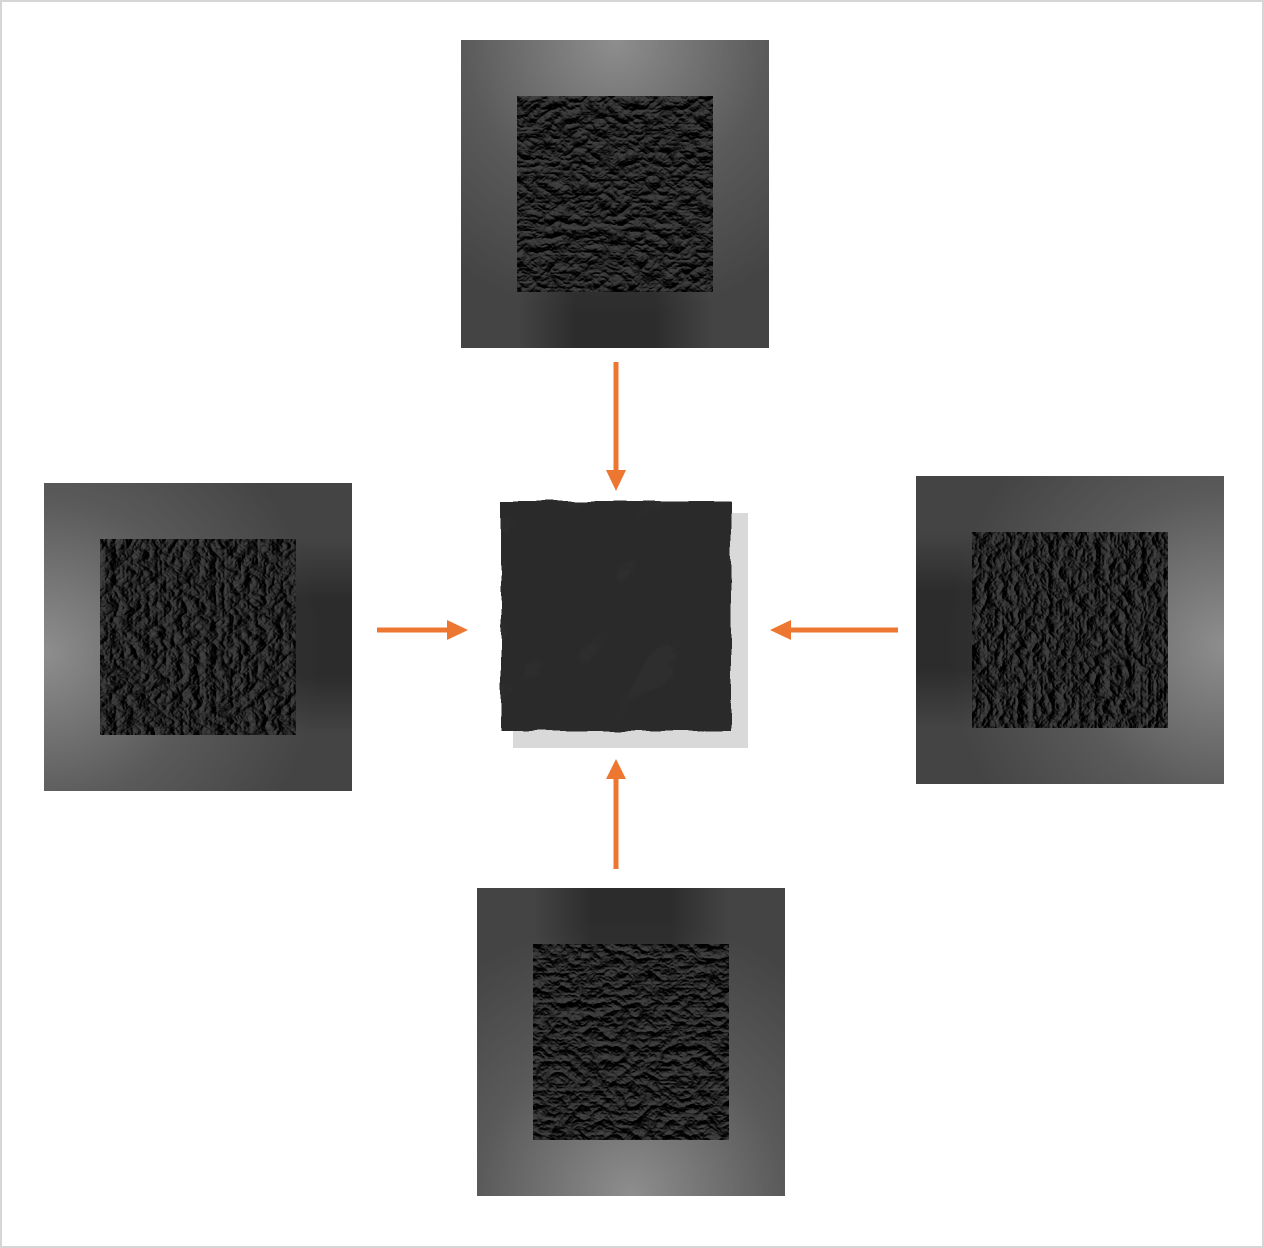 The width and height of the screenshot is (1264, 1248). I want to click on input-image-top, so click(615, 194).